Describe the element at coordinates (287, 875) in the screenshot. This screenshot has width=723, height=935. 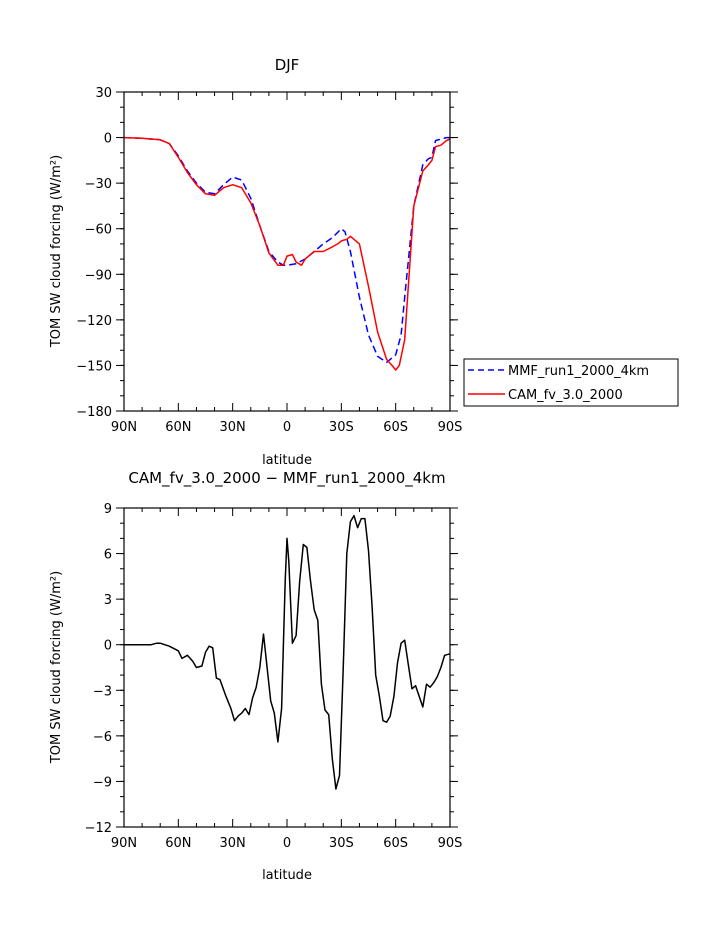
I see `bottom-chart-xlabel: latitude` at that location.